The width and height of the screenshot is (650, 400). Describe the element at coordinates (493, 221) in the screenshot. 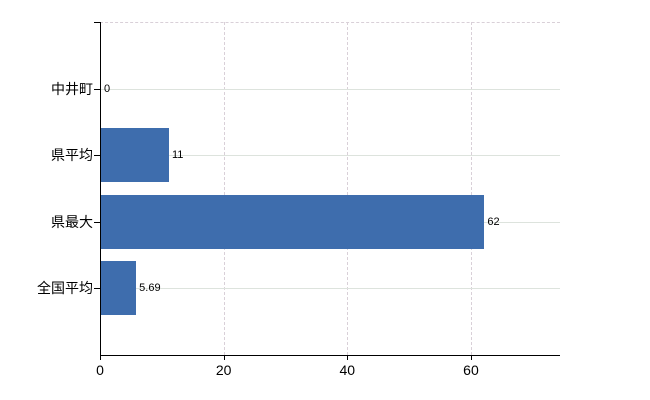

I see `bar-value-label: 62` at that location.